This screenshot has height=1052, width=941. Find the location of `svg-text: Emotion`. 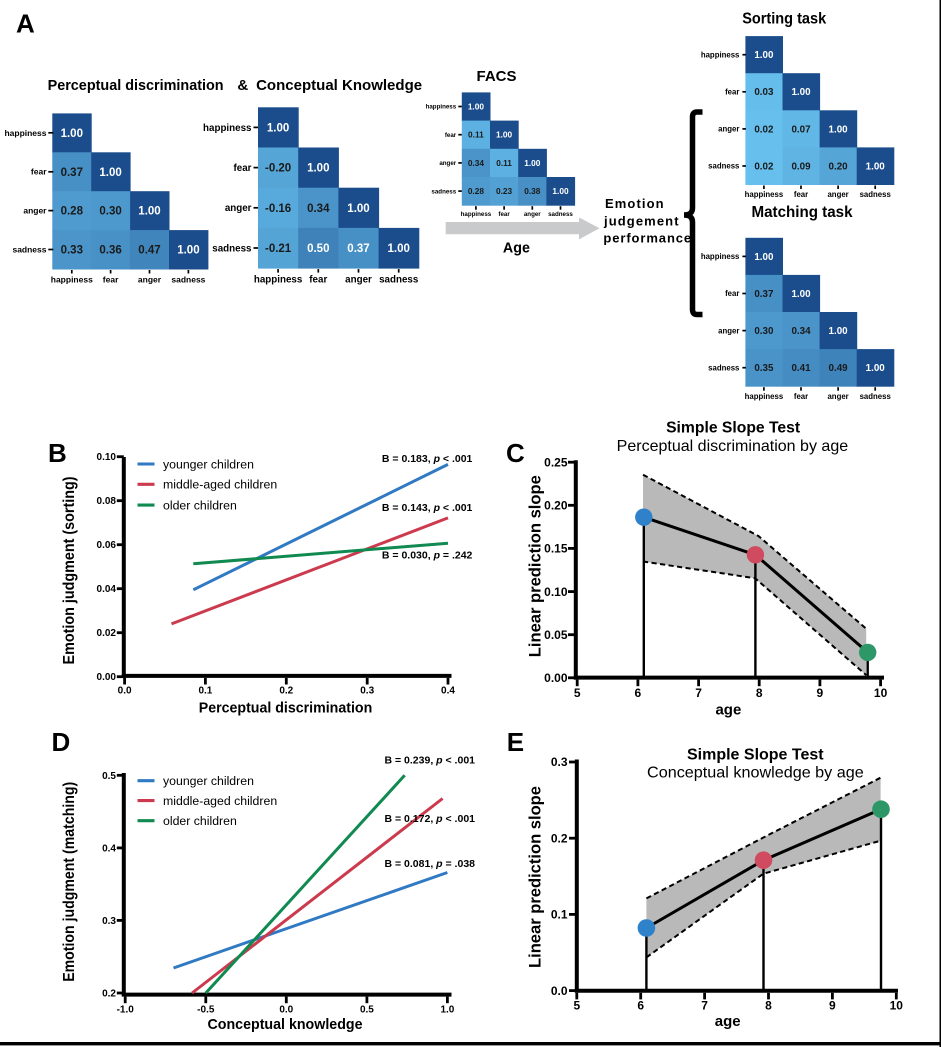

svg-text: Emotion is located at coordinates (635, 203).